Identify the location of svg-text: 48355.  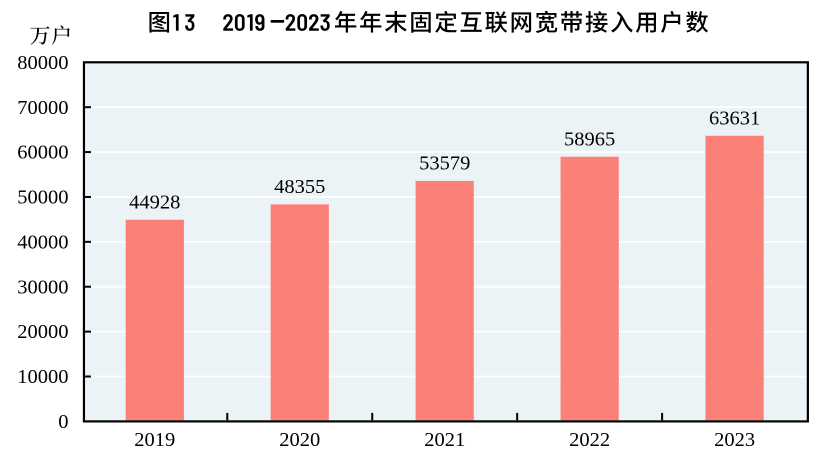
(299, 187).